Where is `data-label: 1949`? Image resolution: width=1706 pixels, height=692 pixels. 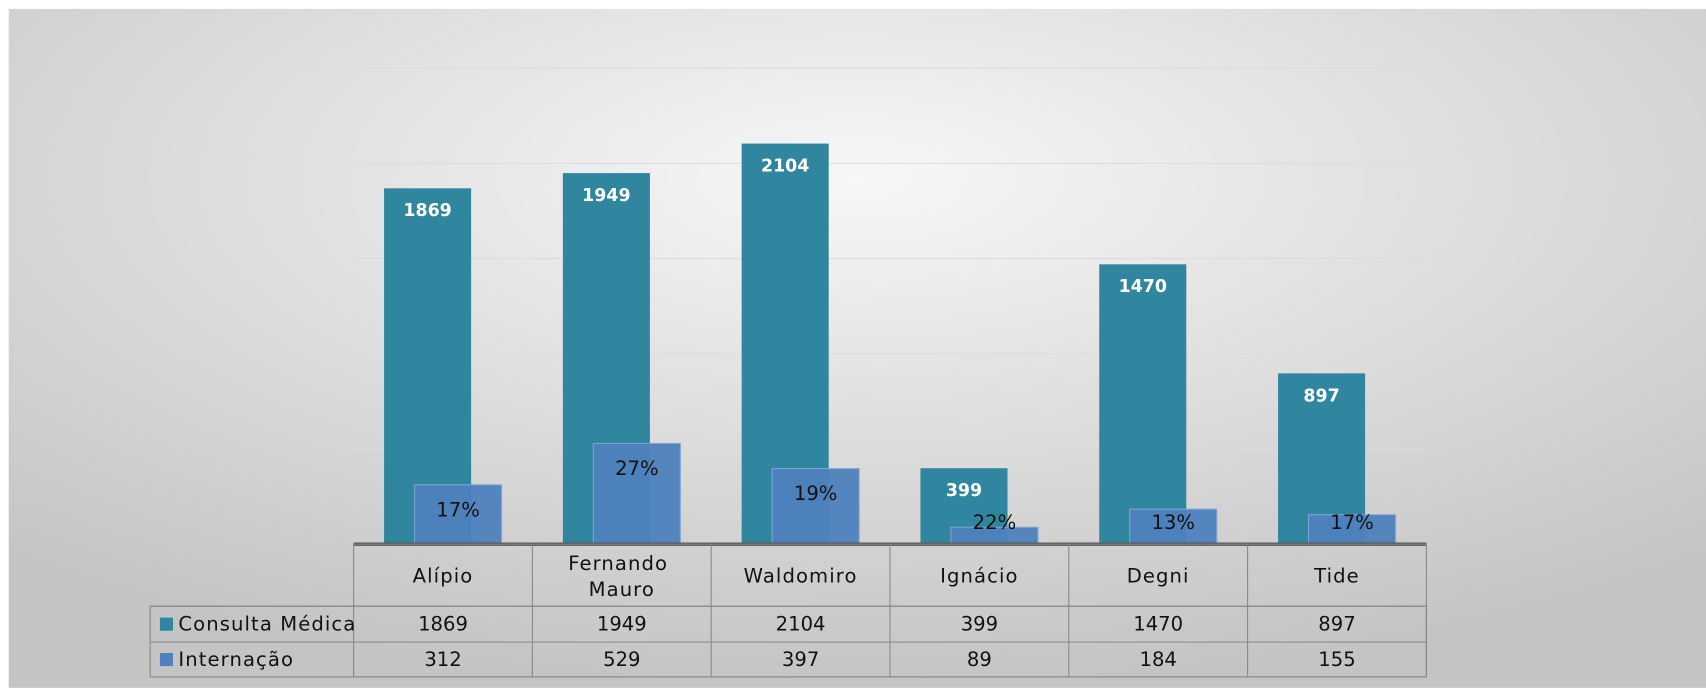 data-label: 1949 is located at coordinates (606, 196).